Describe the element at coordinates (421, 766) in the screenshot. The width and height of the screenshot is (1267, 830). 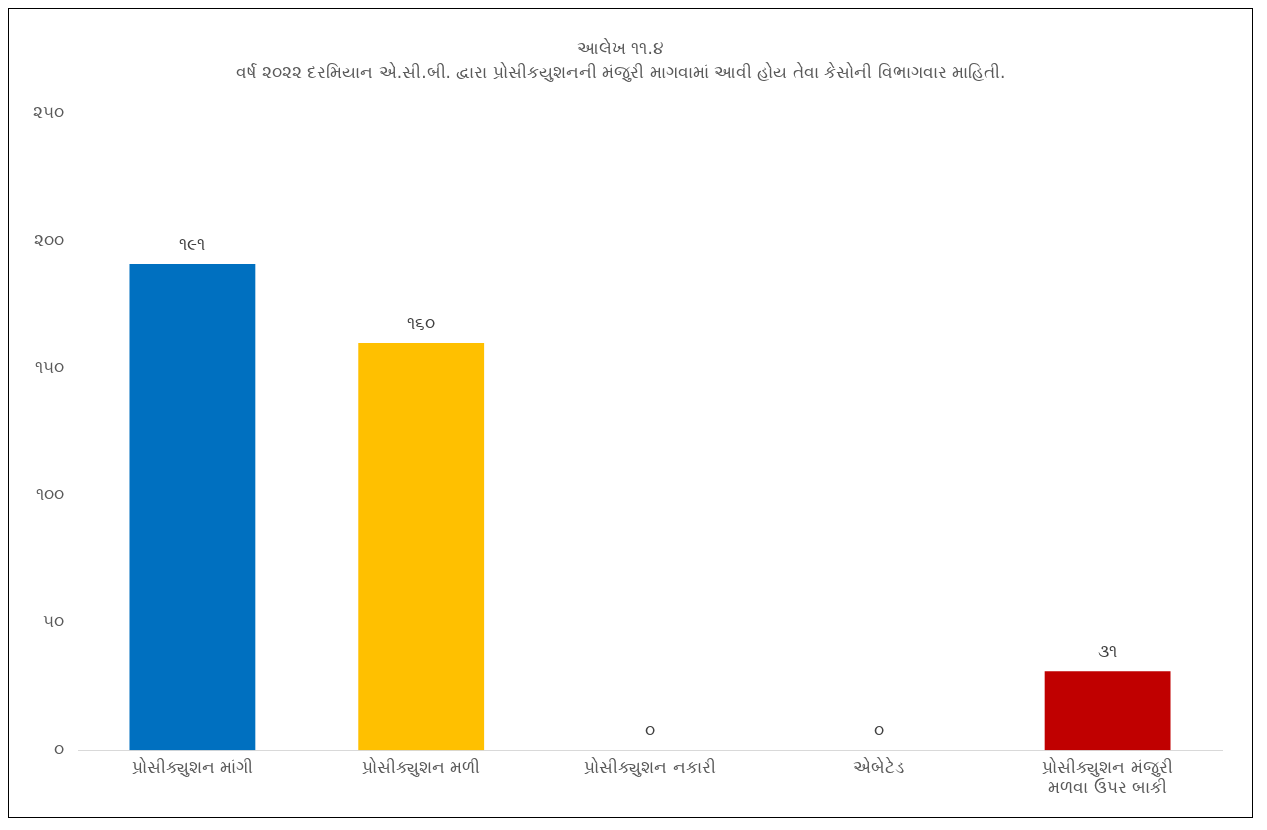
I see `x-tick-label: પ્રોસીક્યુશન મળી` at that location.